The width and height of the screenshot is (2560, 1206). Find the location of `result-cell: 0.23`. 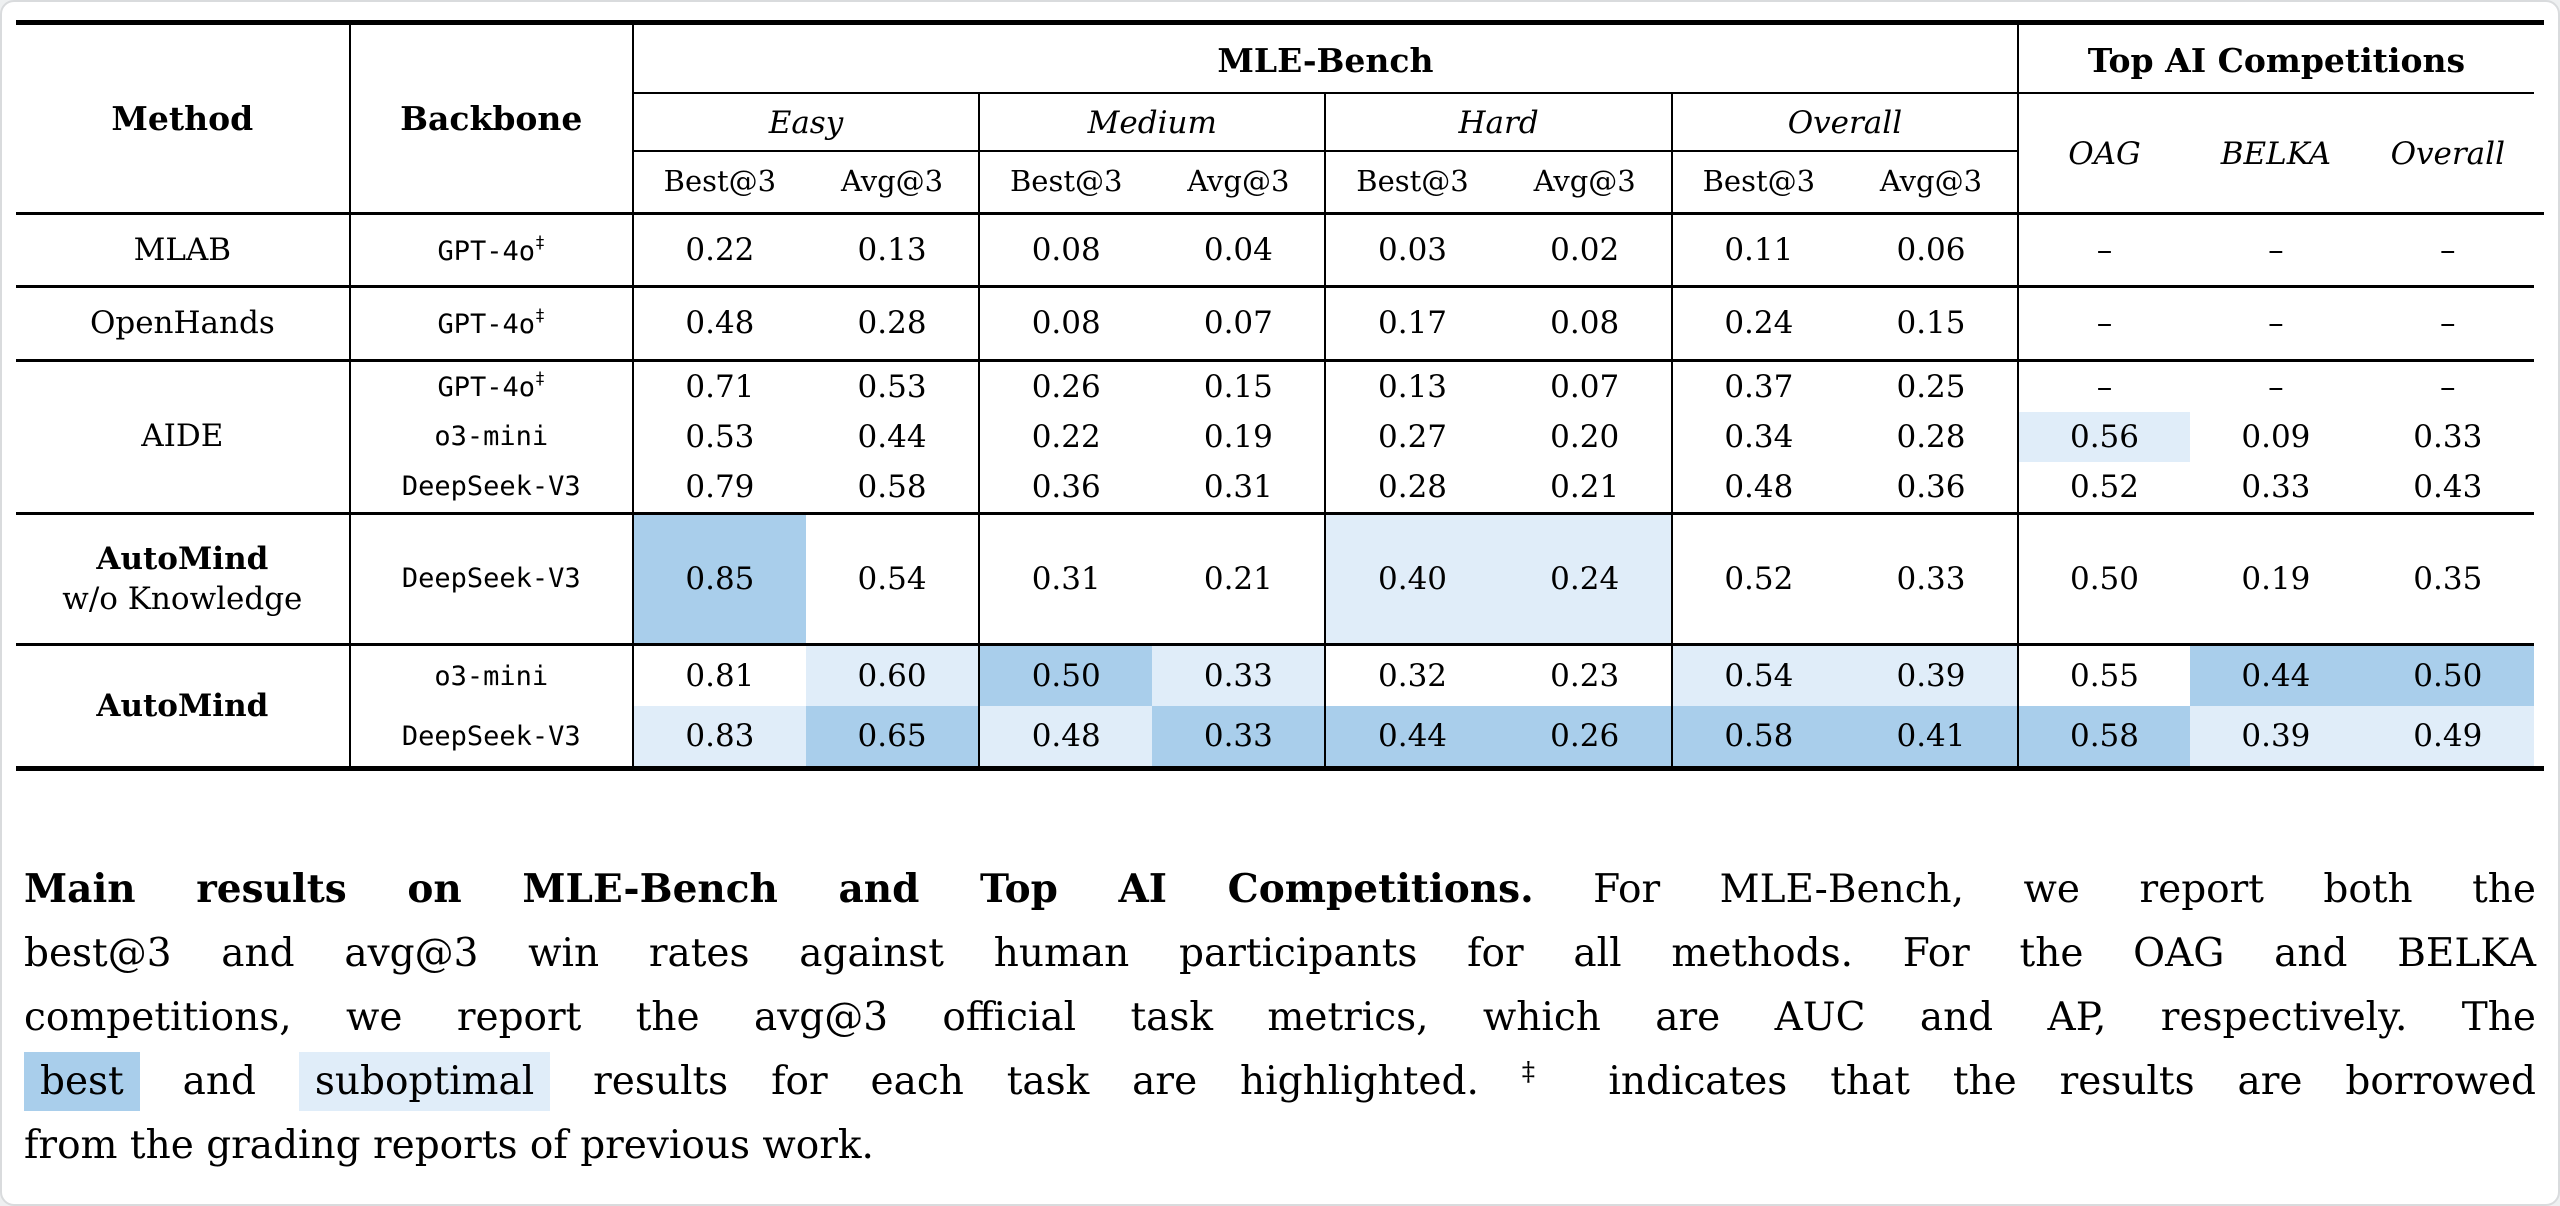

result-cell: 0.23 is located at coordinates (1585, 675).